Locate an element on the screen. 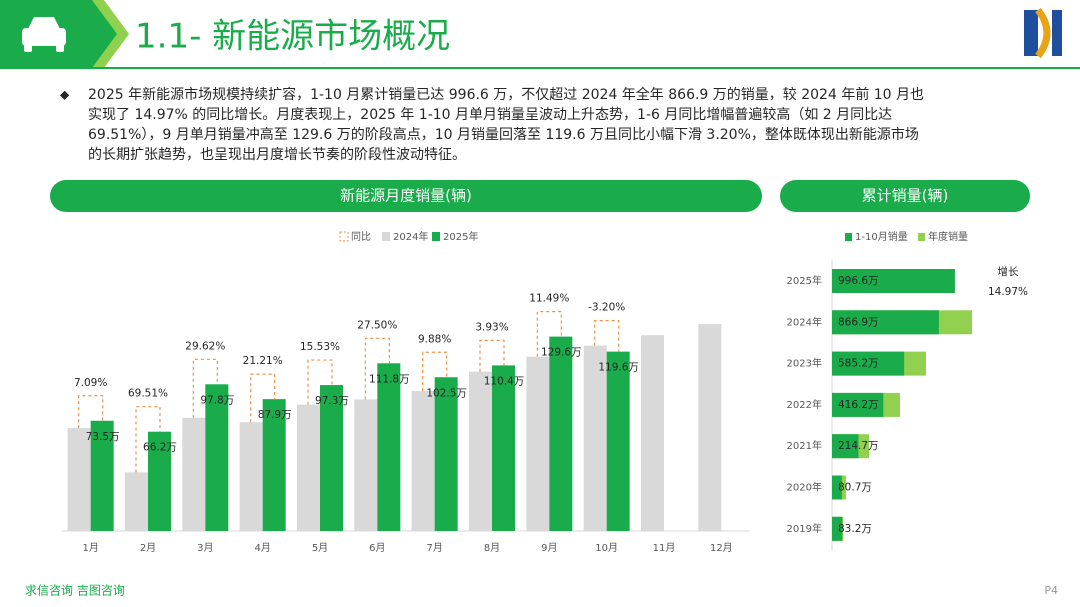 The width and height of the screenshot is (1080, 607). annotation: 14.97% is located at coordinates (1008, 292).